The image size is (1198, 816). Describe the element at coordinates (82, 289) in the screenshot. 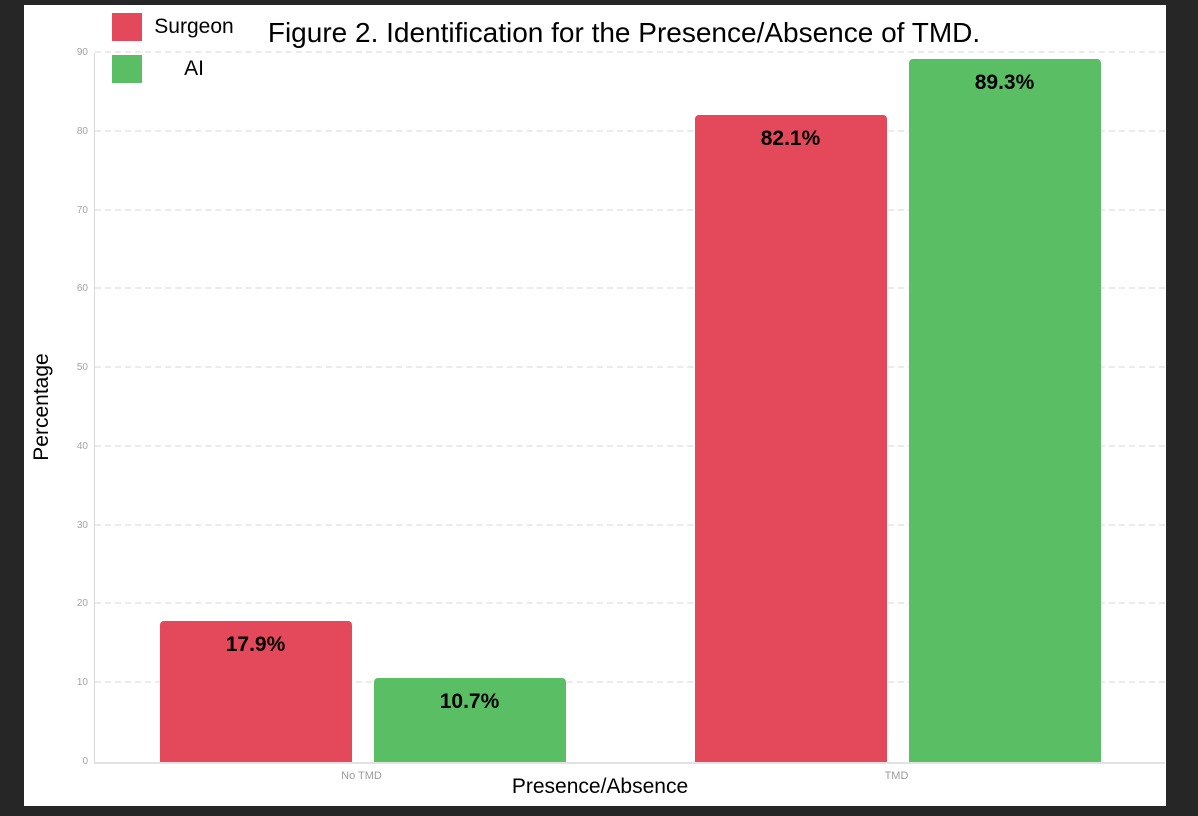

I see `y-tick-label-60: 60` at that location.